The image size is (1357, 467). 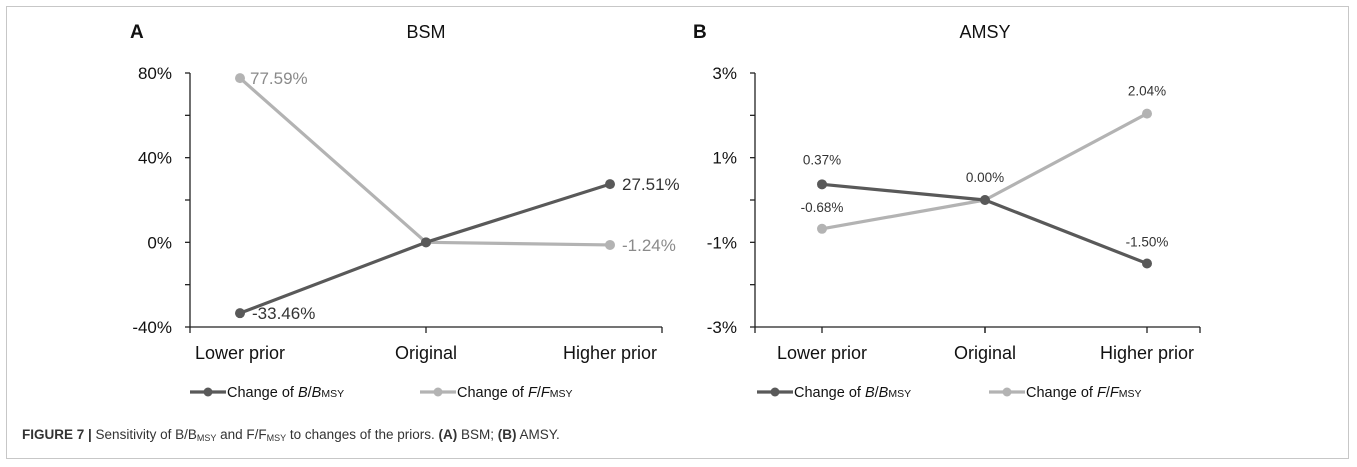 I want to click on caption-sub-1: MSY, so click(x=206, y=438).